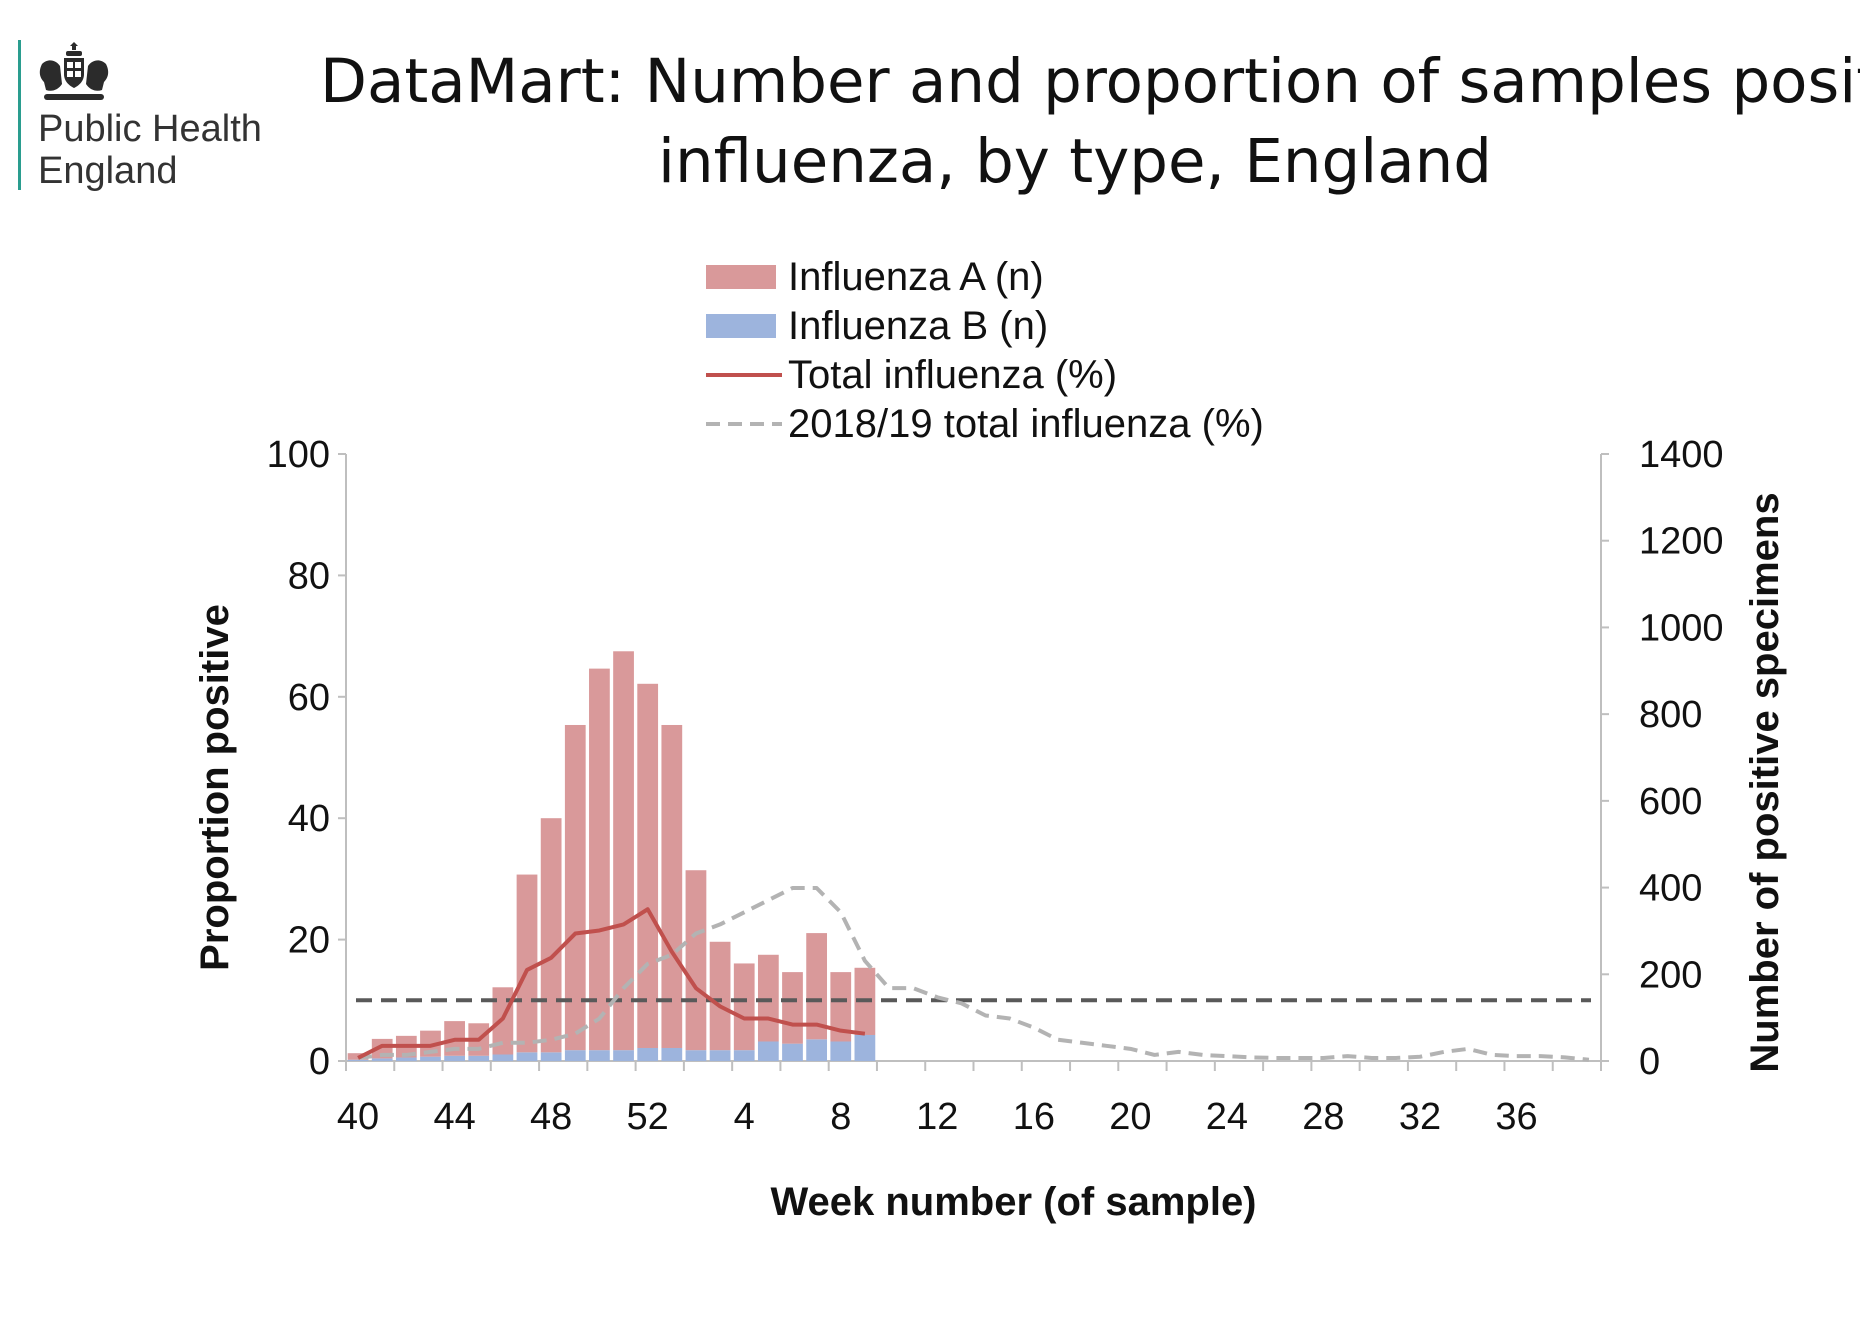 The image size is (1860, 1340). Describe the element at coordinates (454, 1117) in the screenshot. I see `x-tick-label: 44` at that location.